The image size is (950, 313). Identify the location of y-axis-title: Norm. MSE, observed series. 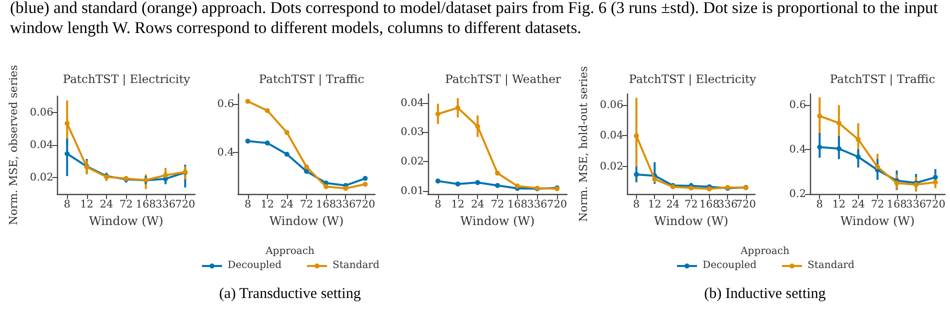
(13, 145).